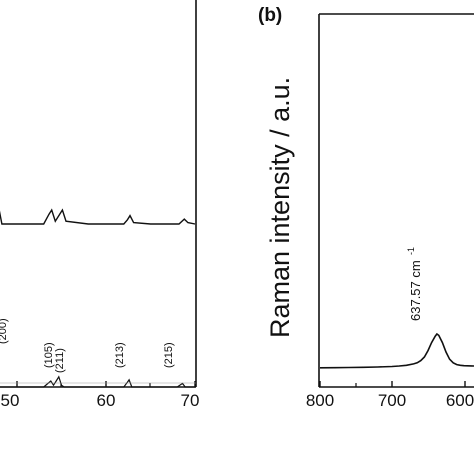 The image size is (474, 474). I want to click on panel-a-peak-labels: (200) (105) (211) (213) (215), so click(87, 345).